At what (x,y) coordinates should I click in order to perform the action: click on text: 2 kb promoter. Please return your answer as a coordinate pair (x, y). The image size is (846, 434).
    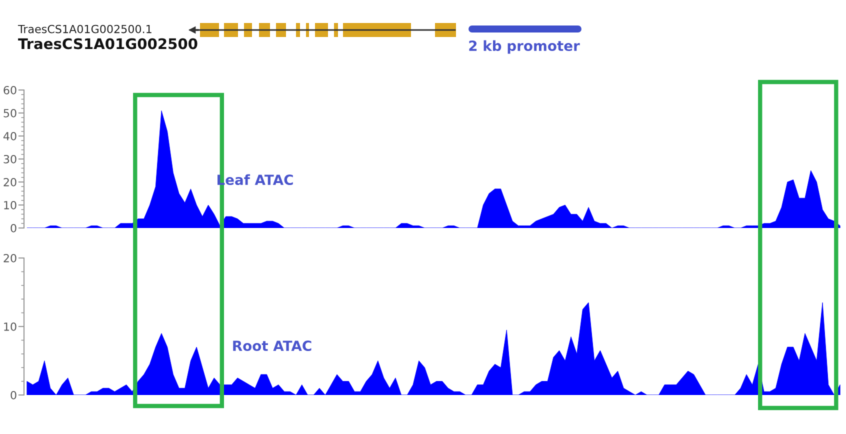
    Looking at the image, I should click on (524, 47).